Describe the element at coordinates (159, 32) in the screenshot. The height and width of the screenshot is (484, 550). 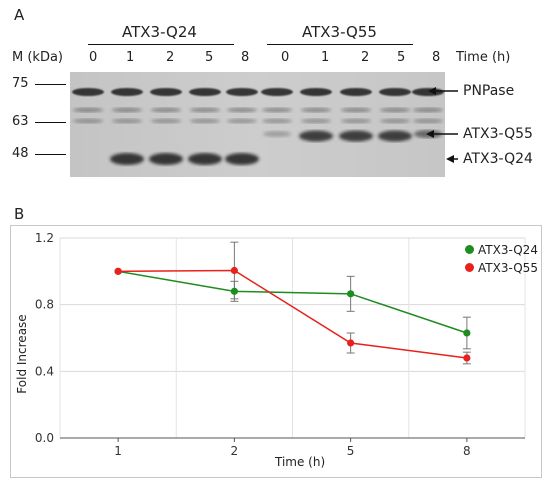
I see `group-label-q24: ATX3-Q24` at that location.